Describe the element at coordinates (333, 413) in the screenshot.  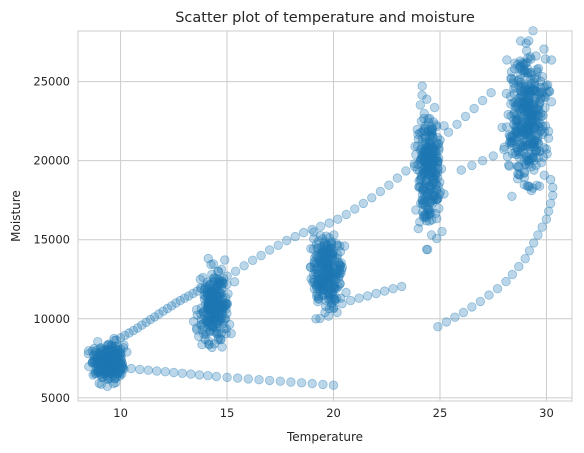
I see `x-tick-labels: 10 15 20 25 30` at that location.